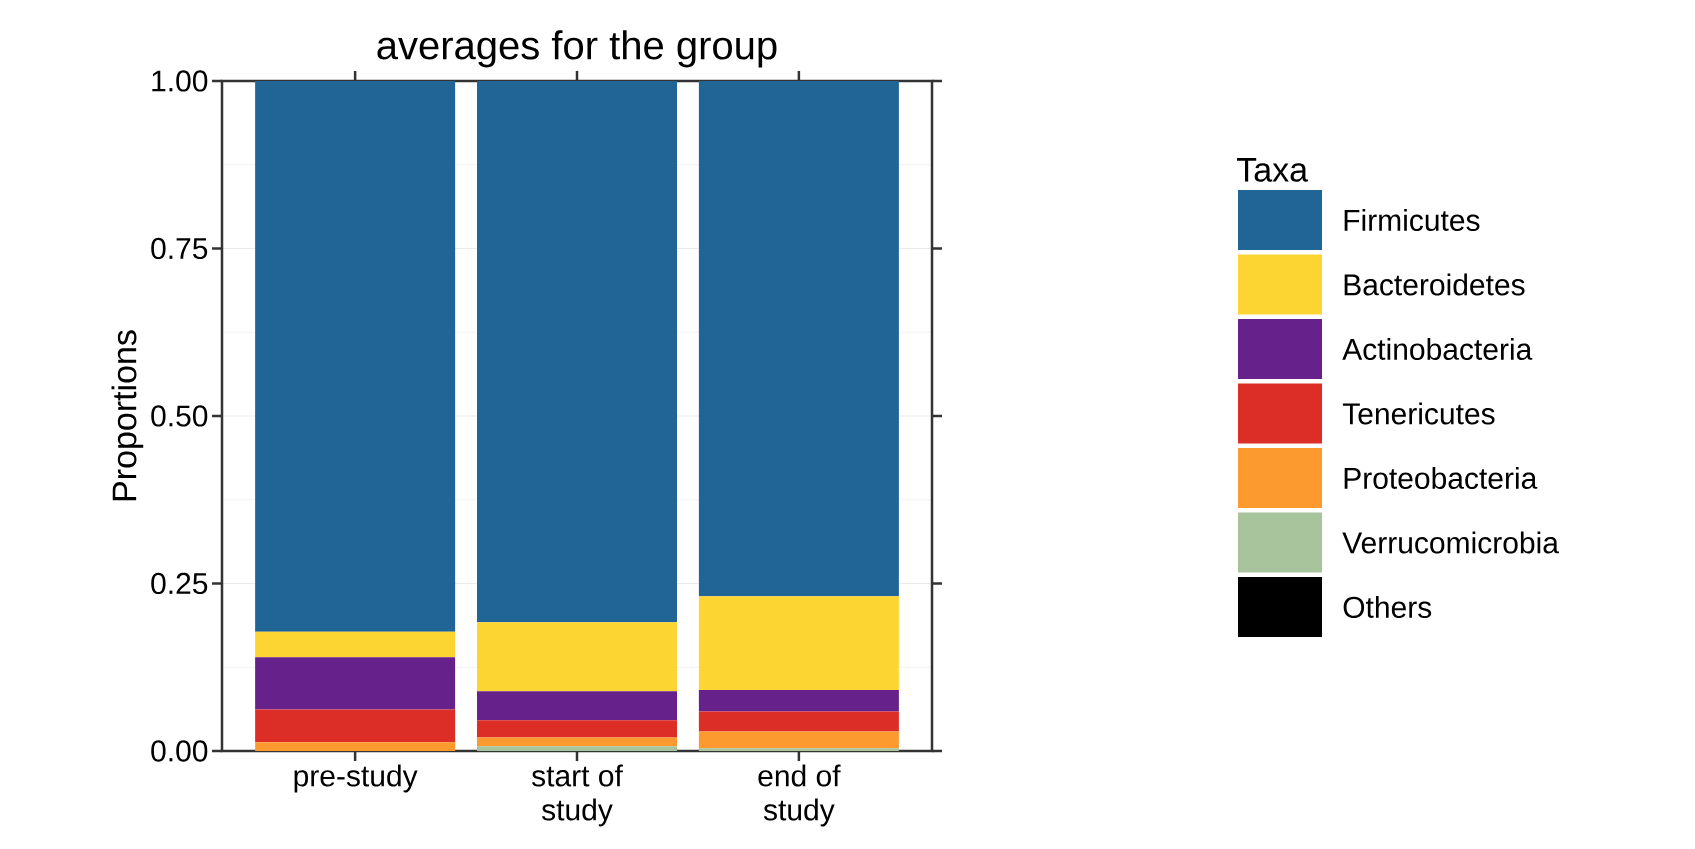 This screenshot has height=849, width=1695. I want to click on x-tick-label: end of study, so click(799, 795).